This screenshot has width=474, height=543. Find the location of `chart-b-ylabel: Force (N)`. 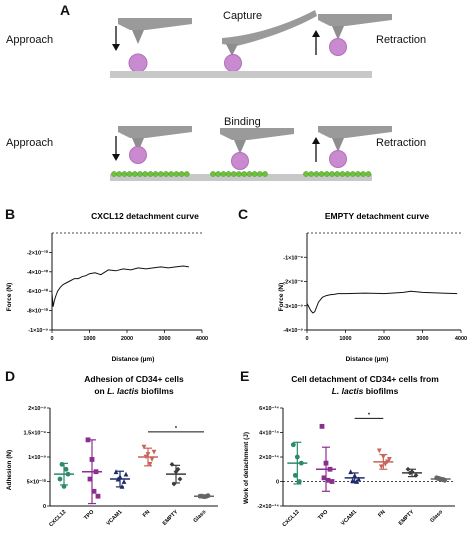

chart-b-ylabel: Force (N) is located at coordinates (9, 297).